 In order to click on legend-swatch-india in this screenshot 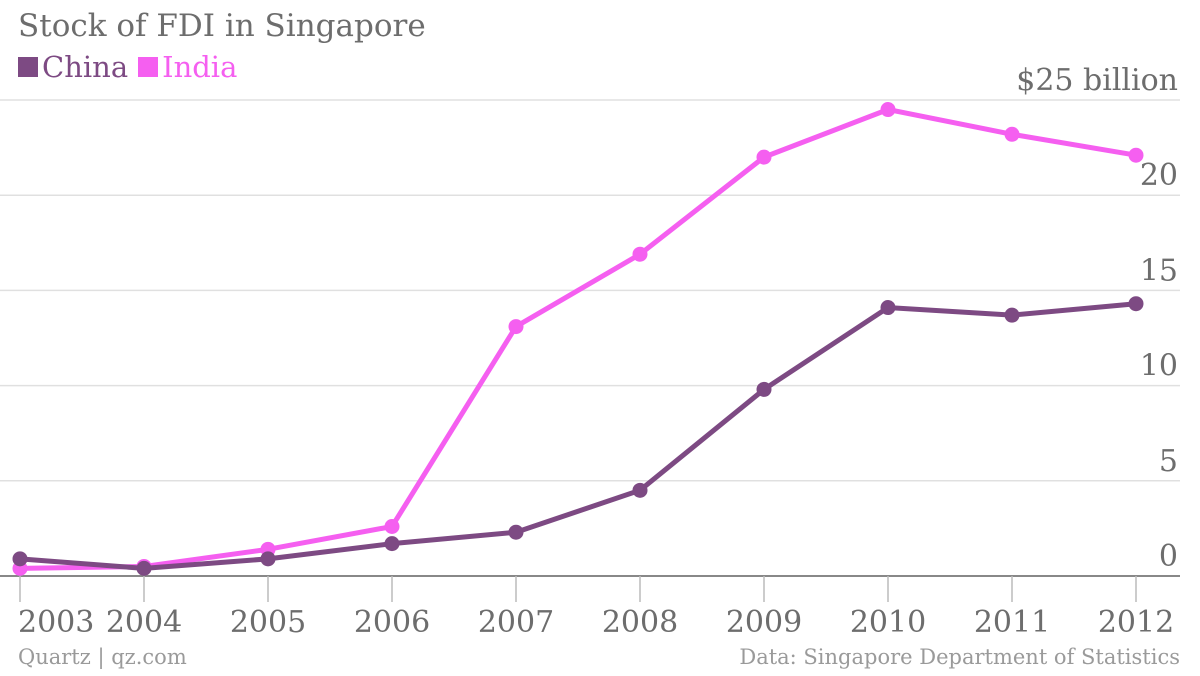, I will do `click(148, 67)`.